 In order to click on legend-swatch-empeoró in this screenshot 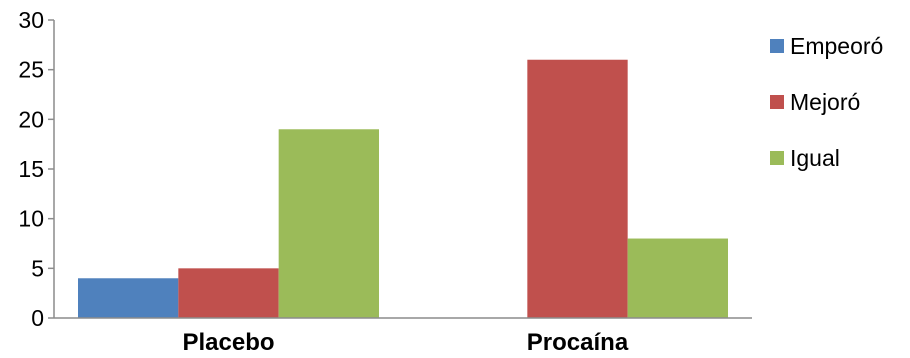, I will do `click(777, 46)`.